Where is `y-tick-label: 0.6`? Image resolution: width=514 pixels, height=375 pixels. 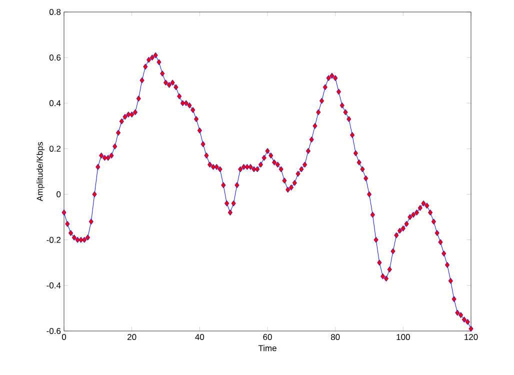
y-tick-label: 0.6 is located at coordinates (55, 57).